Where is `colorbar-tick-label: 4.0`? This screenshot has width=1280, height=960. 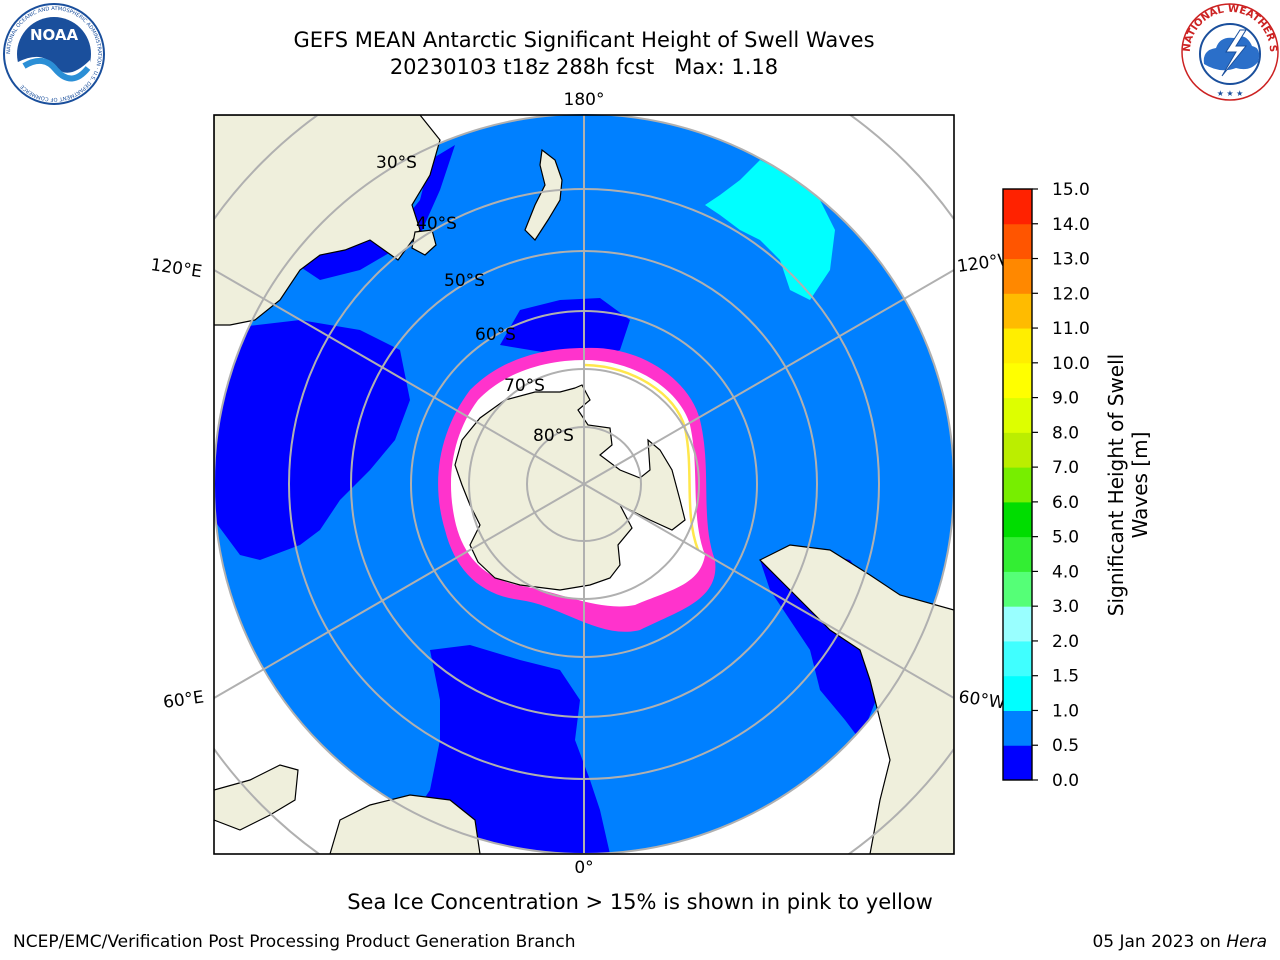 colorbar-tick-label: 4.0 is located at coordinates (1065, 572).